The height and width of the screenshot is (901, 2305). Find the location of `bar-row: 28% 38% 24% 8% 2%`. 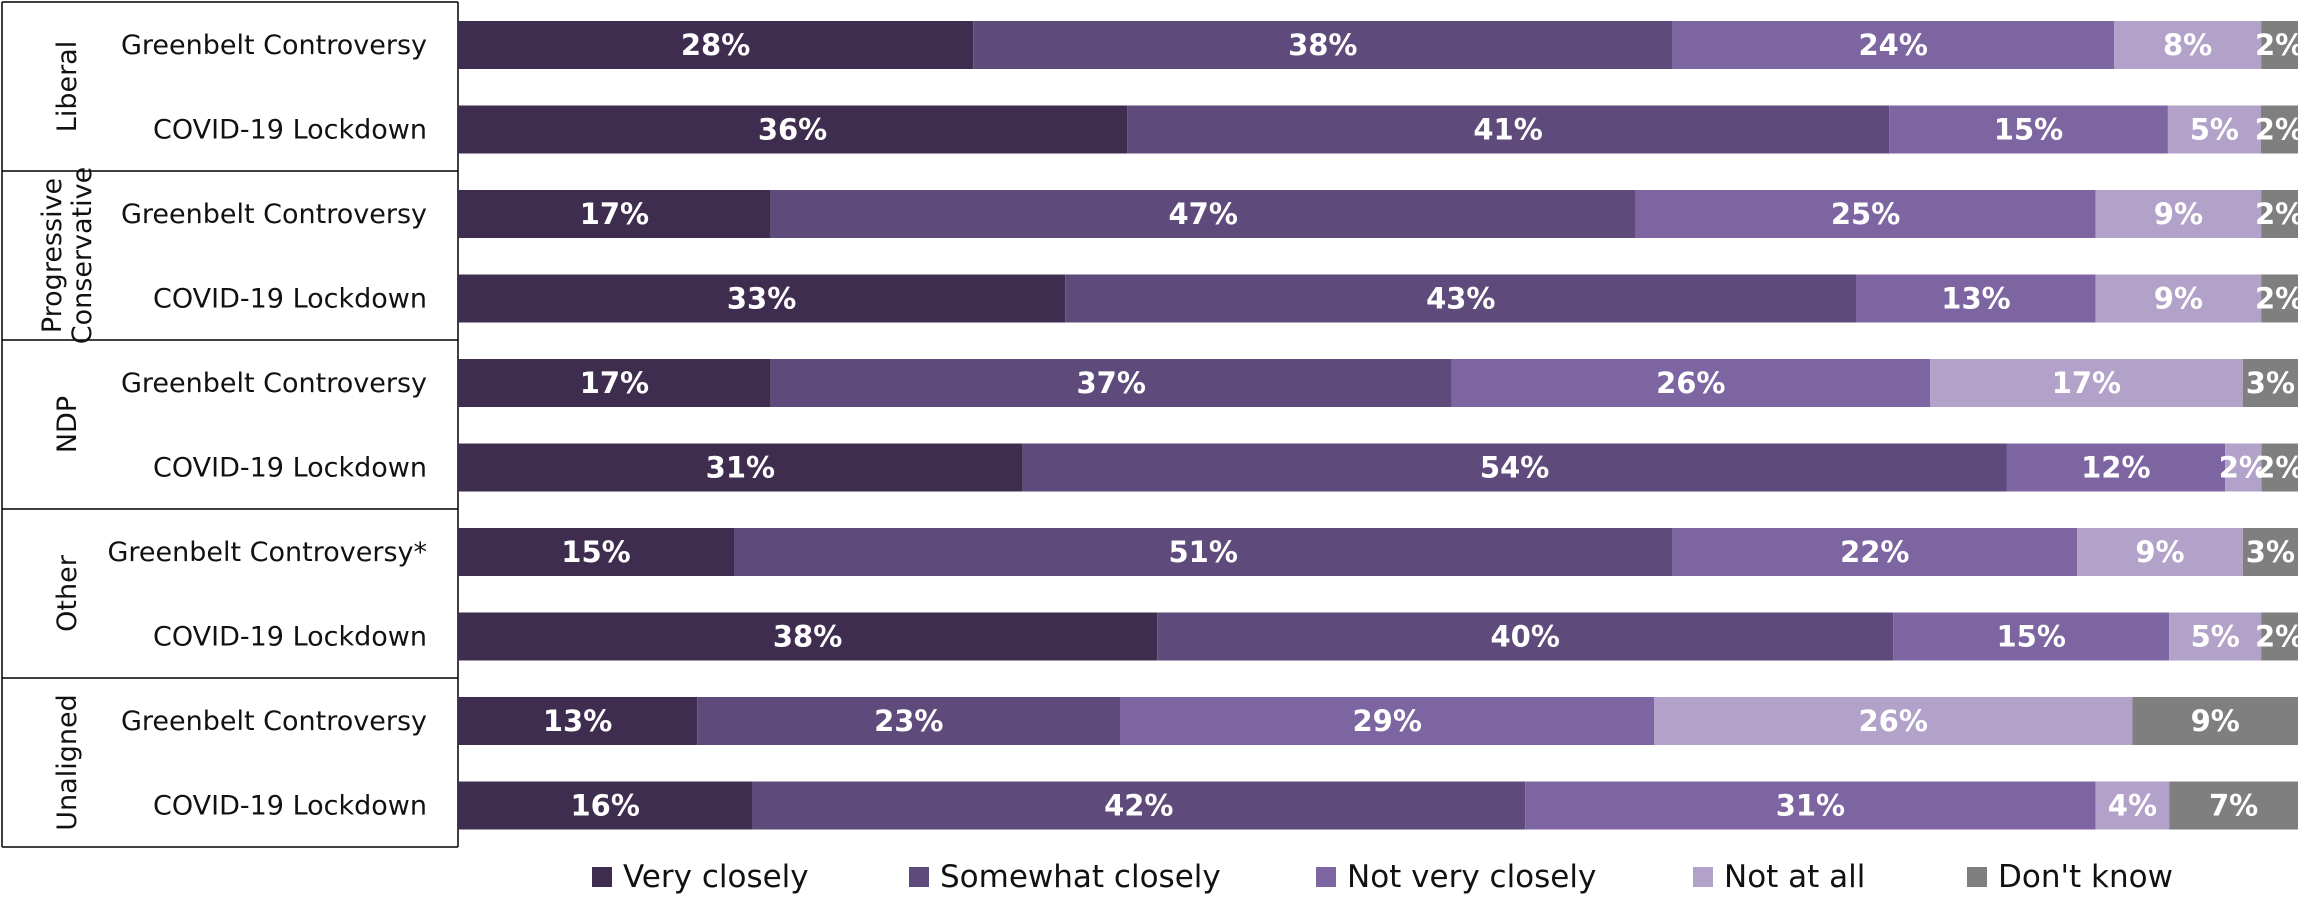

bar-row: 28% 38% 24% 8% 2% is located at coordinates (1381, 45).